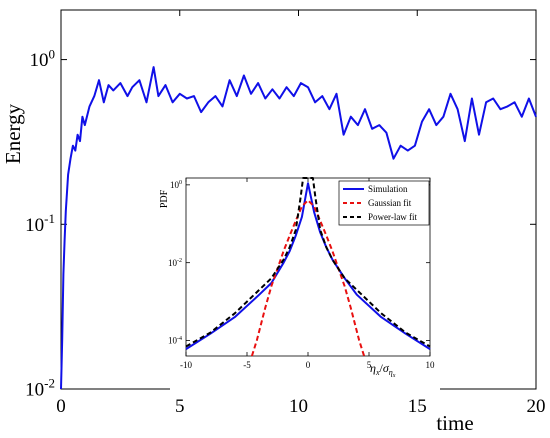 This screenshot has height=438, width=550. What do you see at coordinates (431, 365) in the screenshot?
I see `inset-x-tick-label: 10` at bounding box center [431, 365].